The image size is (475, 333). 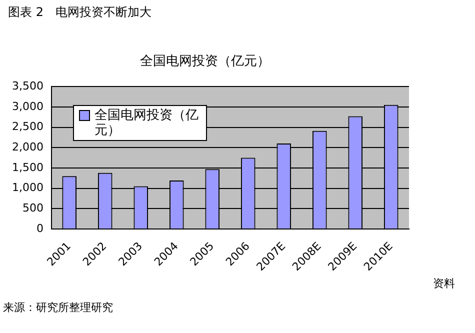 What do you see at coordinates (28, 85) in the screenshot?
I see `y-tick-label: 3,500` at bounding box center [28, 85].